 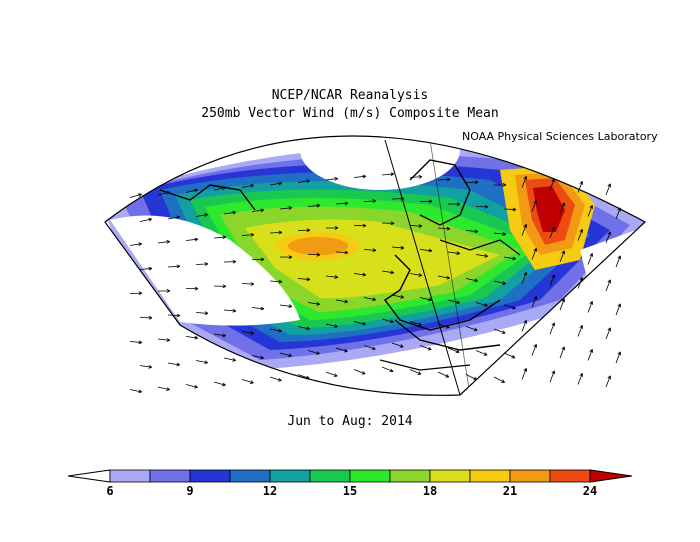 I want to click on colorbar-tick-label: 15, so click(x=350, y=491).